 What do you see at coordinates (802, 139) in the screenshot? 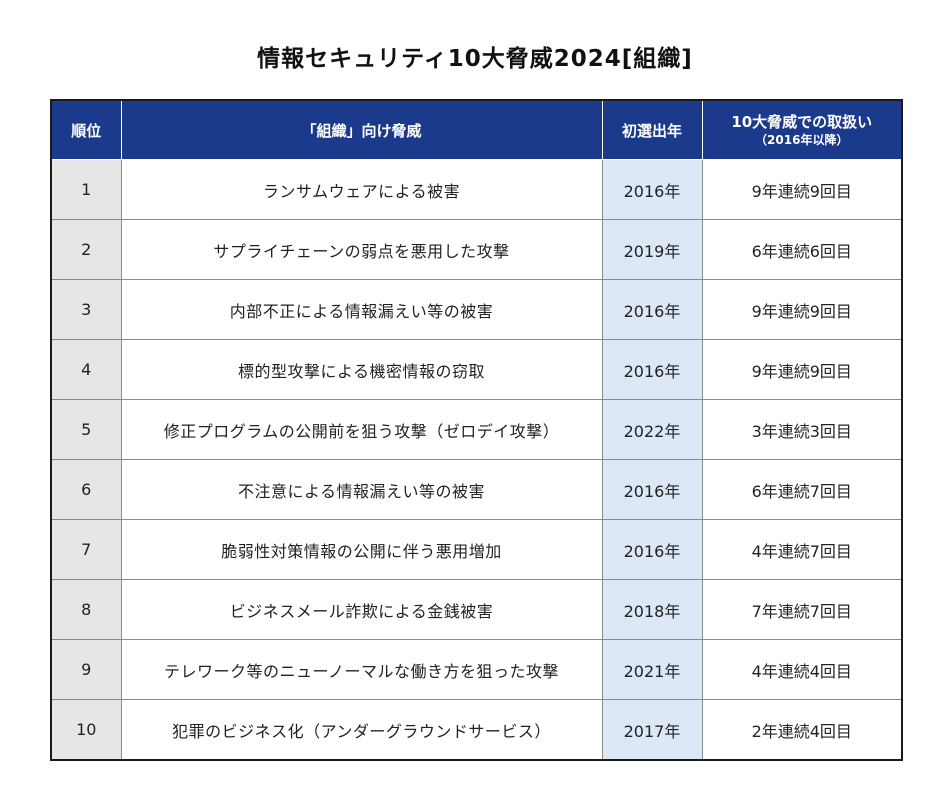
I see `header-history-sub: （2016年以降）` at bounding box center [802, 139].